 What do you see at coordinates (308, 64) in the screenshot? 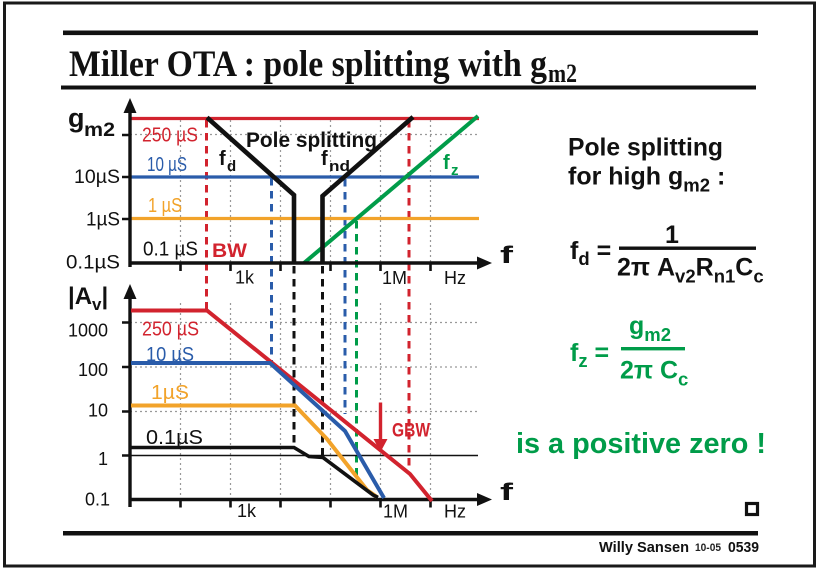
I see `svg-text:Miller OTA : pole splitting wi: Miller OTA : pole splitting with g` at bounding box center [308, 64].